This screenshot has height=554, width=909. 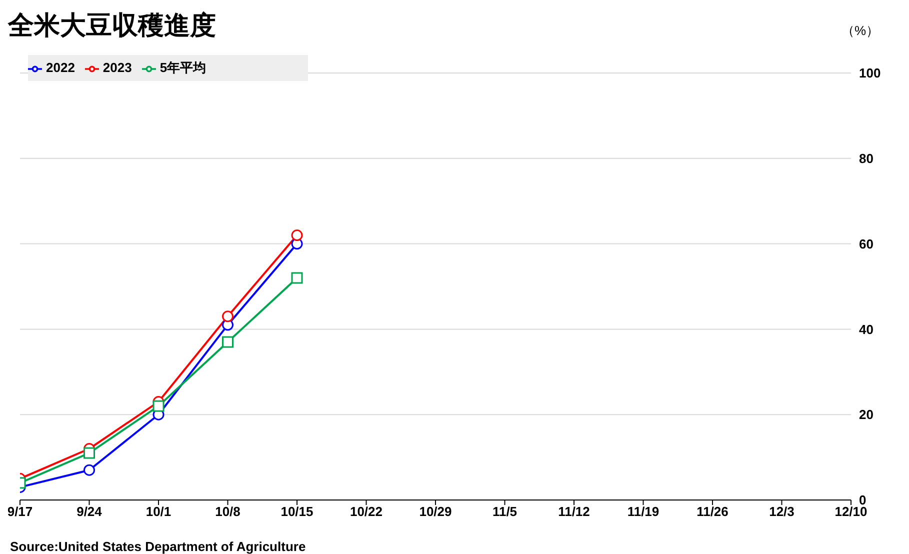 What do you see at coordinates (227, 512) in the screenshot?
I see `x-tick-label: 10/8` at bounding box center [227, 512].